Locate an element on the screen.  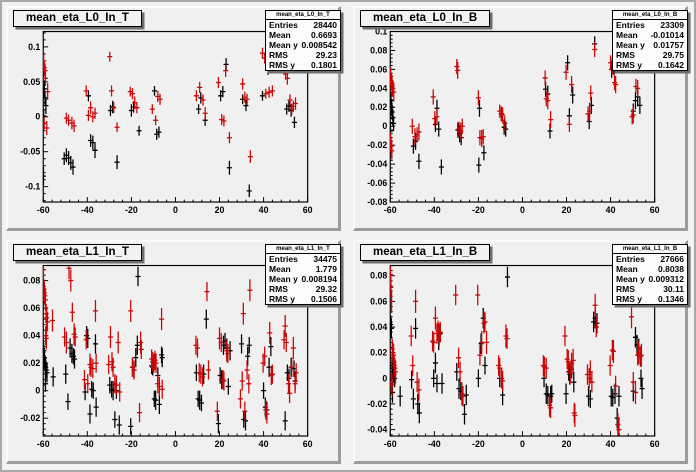
stat-row: RMS 30.11 is located at coordinates (650, 289).